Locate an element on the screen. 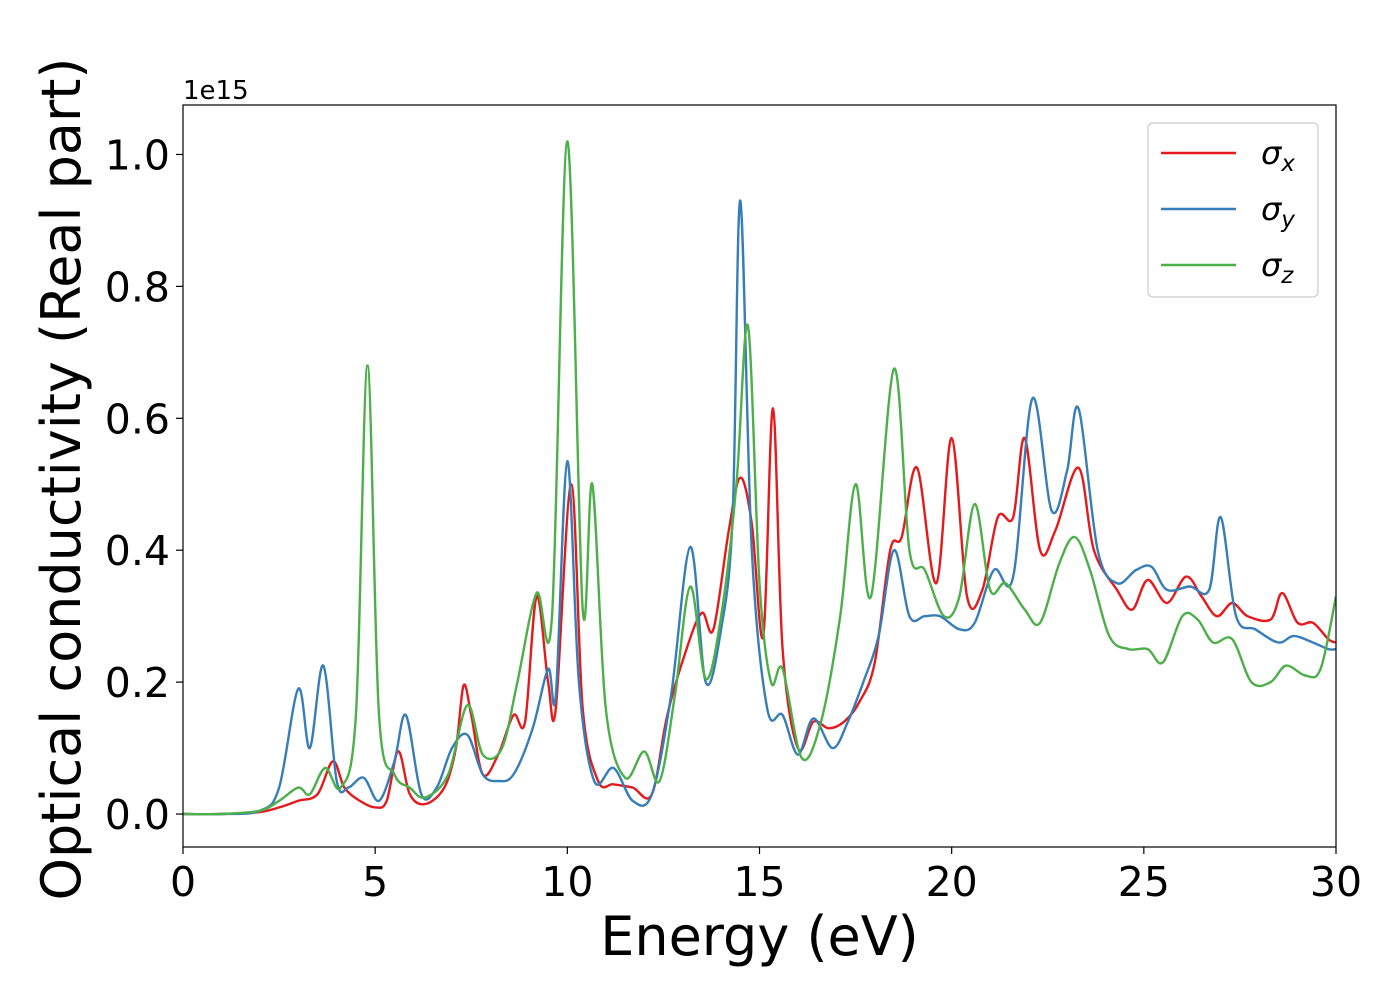  x-axis-label: Energy (eV) is located at coordinates (759, 936).